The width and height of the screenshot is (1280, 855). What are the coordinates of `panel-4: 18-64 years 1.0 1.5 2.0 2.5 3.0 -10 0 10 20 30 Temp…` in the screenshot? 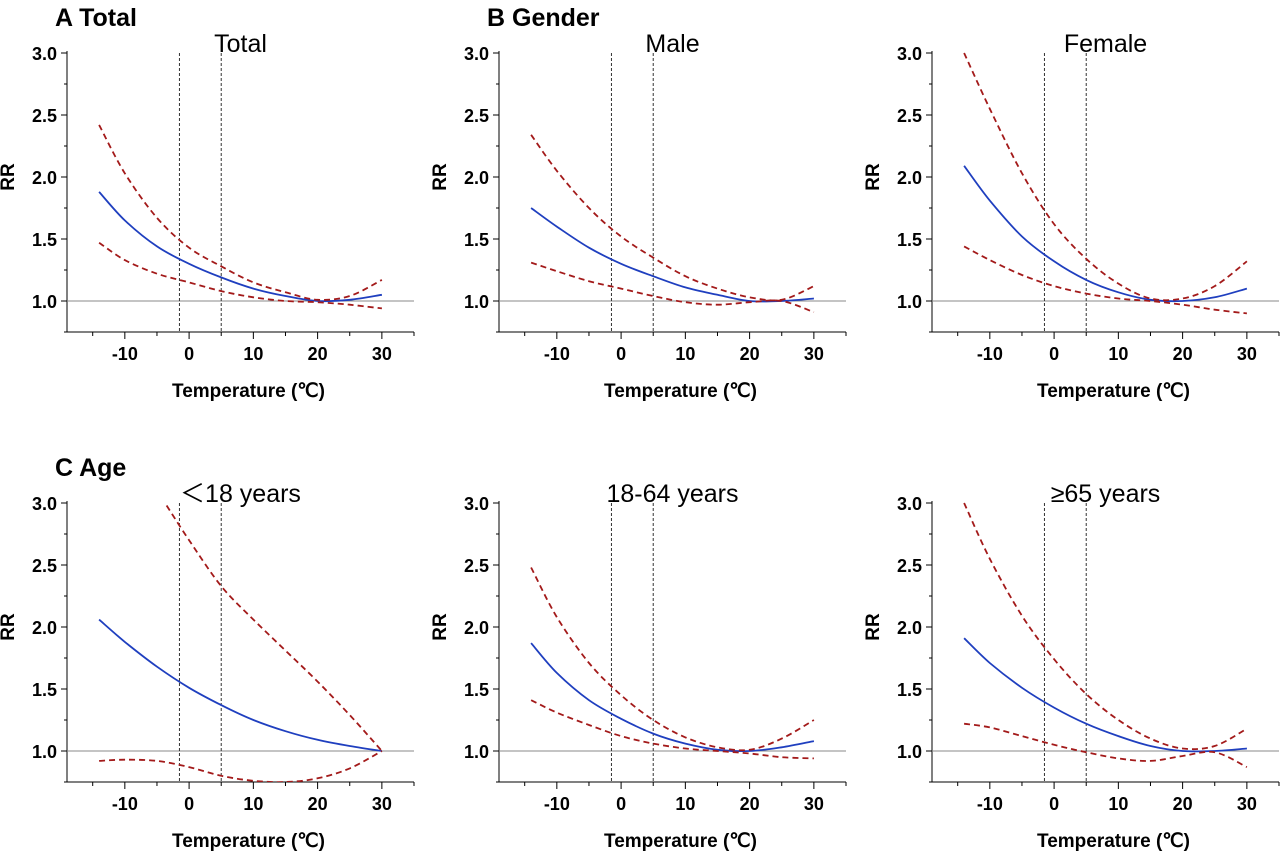 It's located at (638, 666).